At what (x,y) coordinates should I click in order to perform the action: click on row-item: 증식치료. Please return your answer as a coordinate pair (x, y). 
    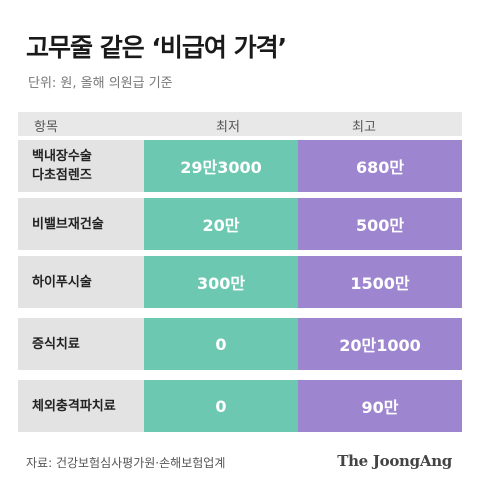
    Looking at the image, I should click on (81, 344).